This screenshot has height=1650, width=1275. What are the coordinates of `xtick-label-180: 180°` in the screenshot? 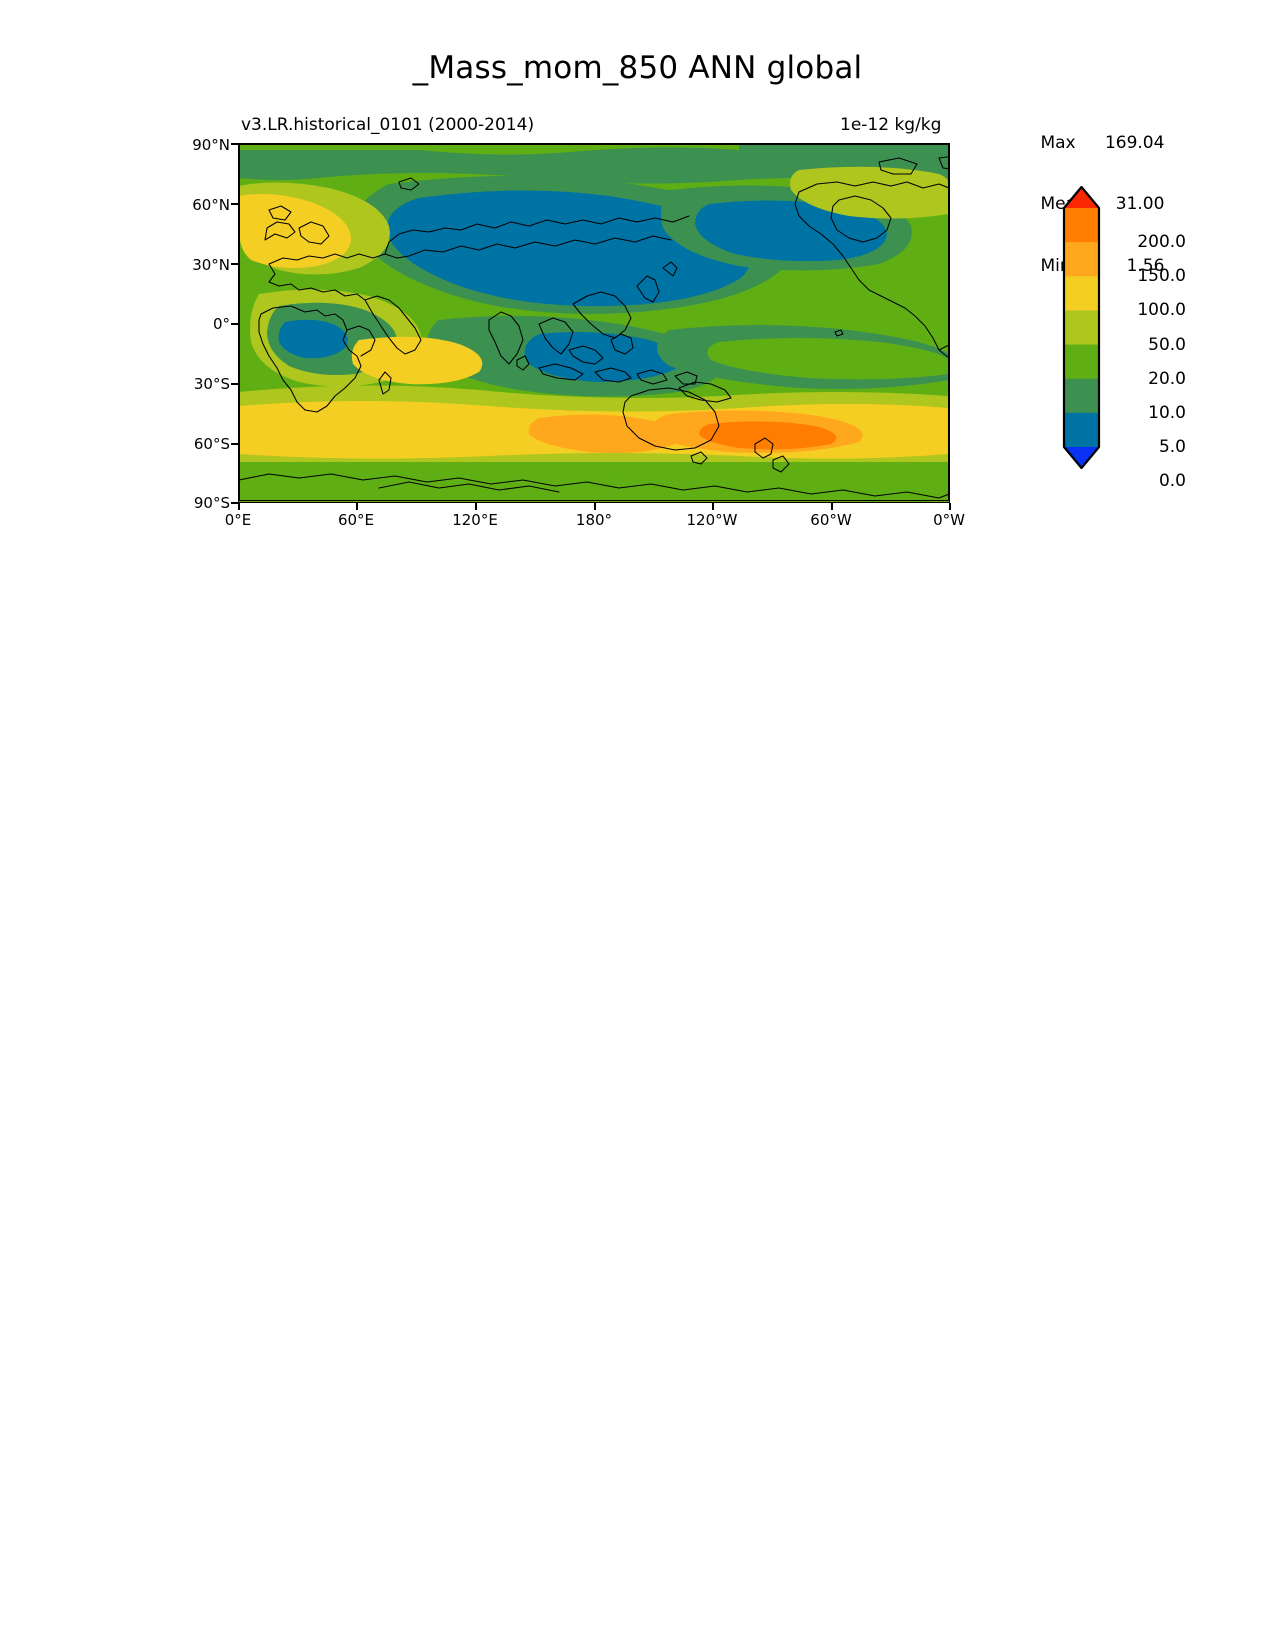 It's located at (594, 520).